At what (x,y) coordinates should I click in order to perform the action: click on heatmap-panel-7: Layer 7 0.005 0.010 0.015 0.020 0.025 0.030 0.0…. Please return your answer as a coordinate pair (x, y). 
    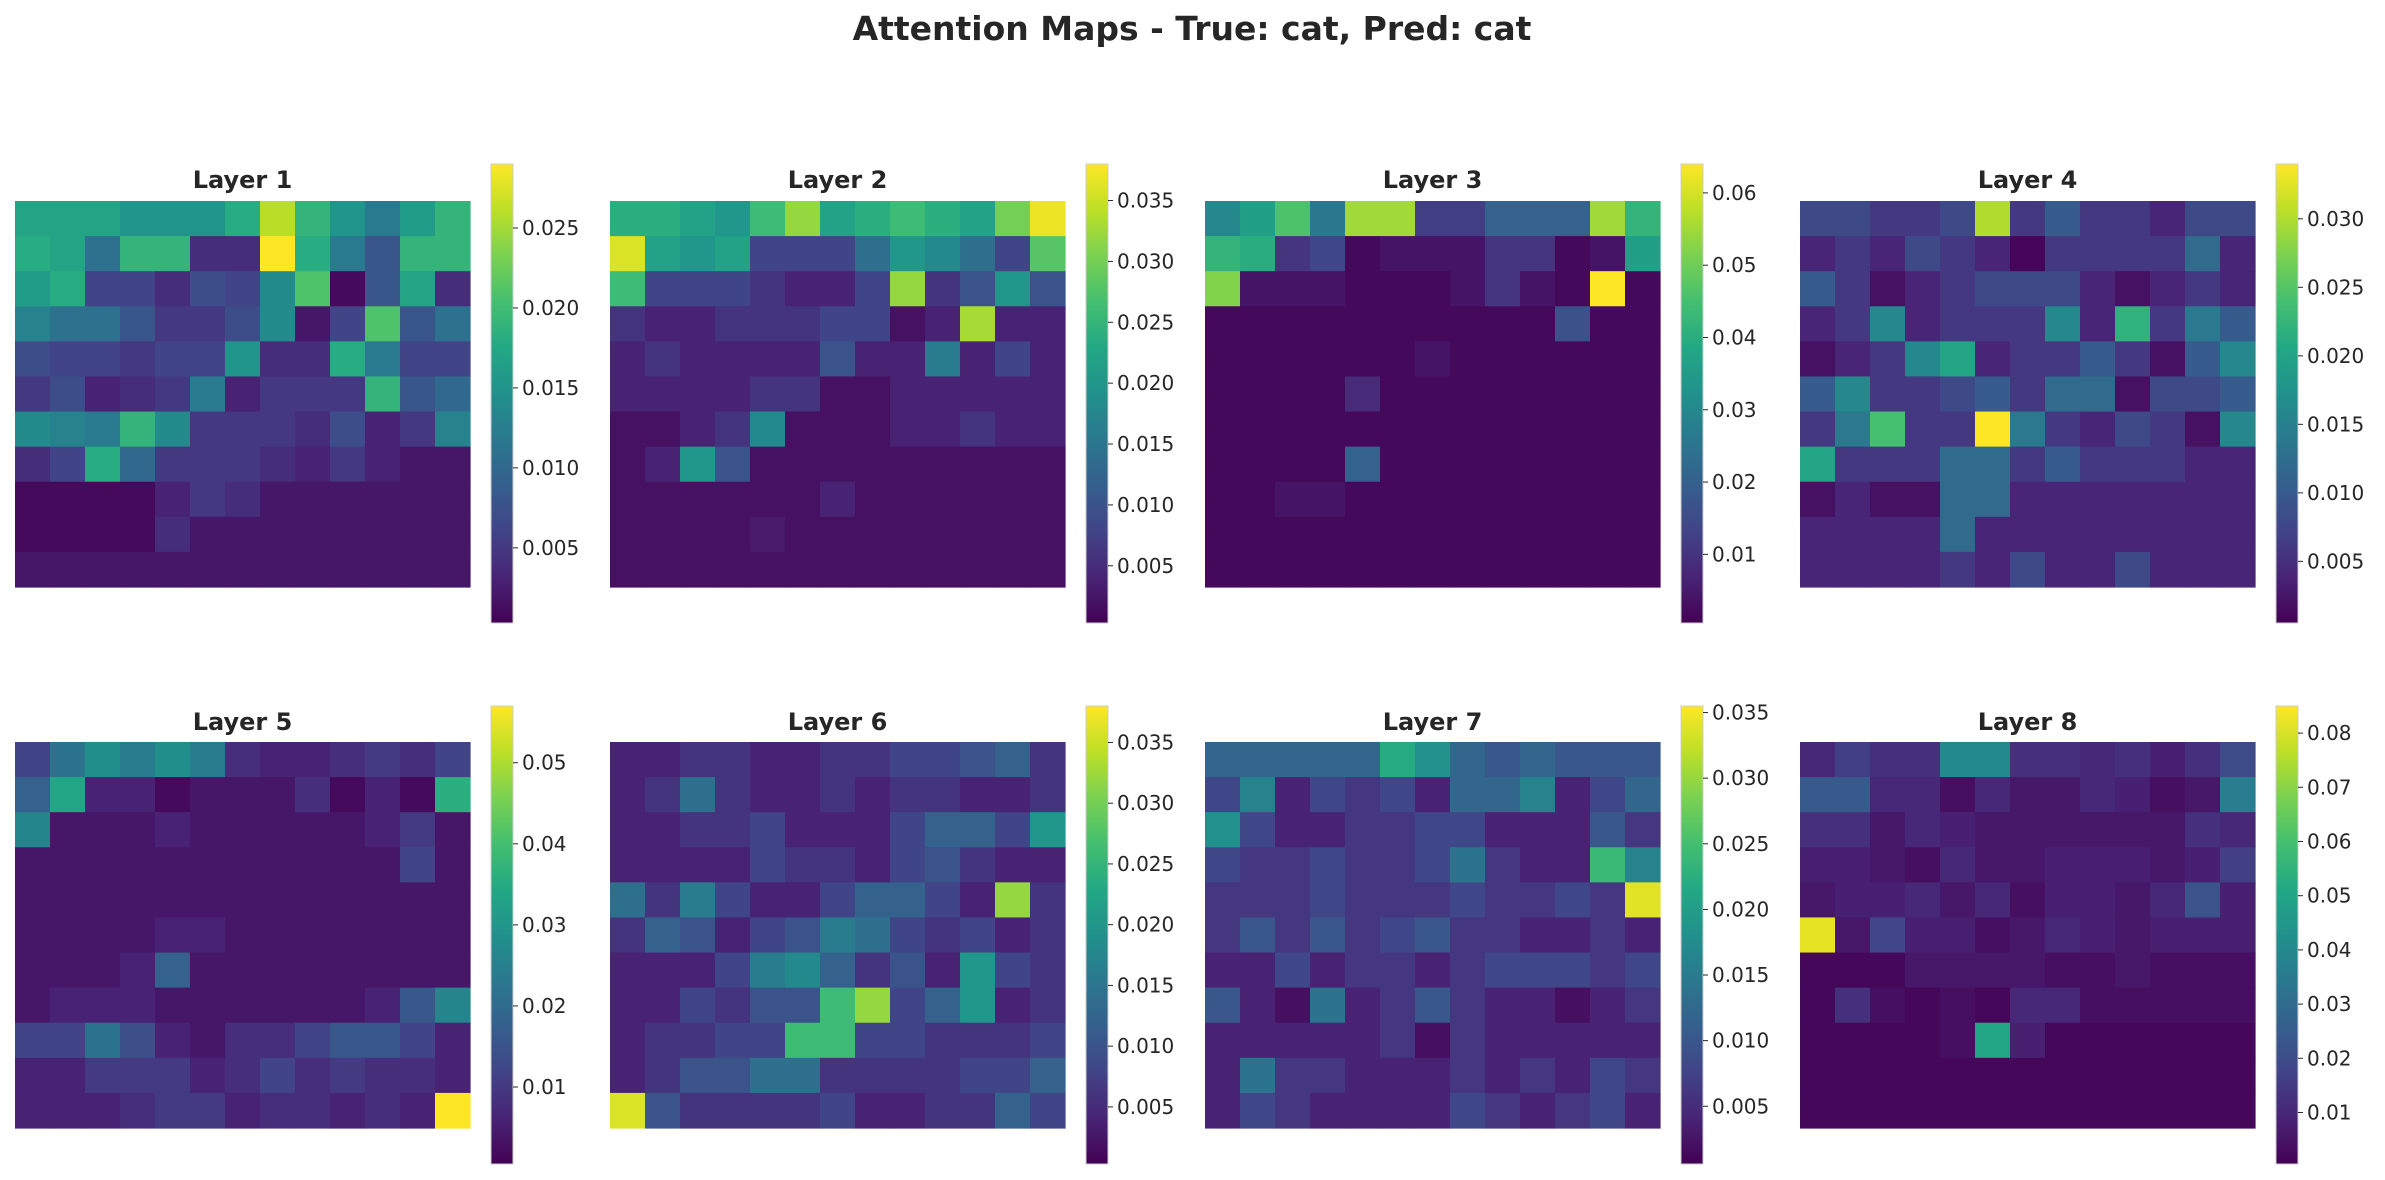
    Looking at the image, I should click on (1487, 933).